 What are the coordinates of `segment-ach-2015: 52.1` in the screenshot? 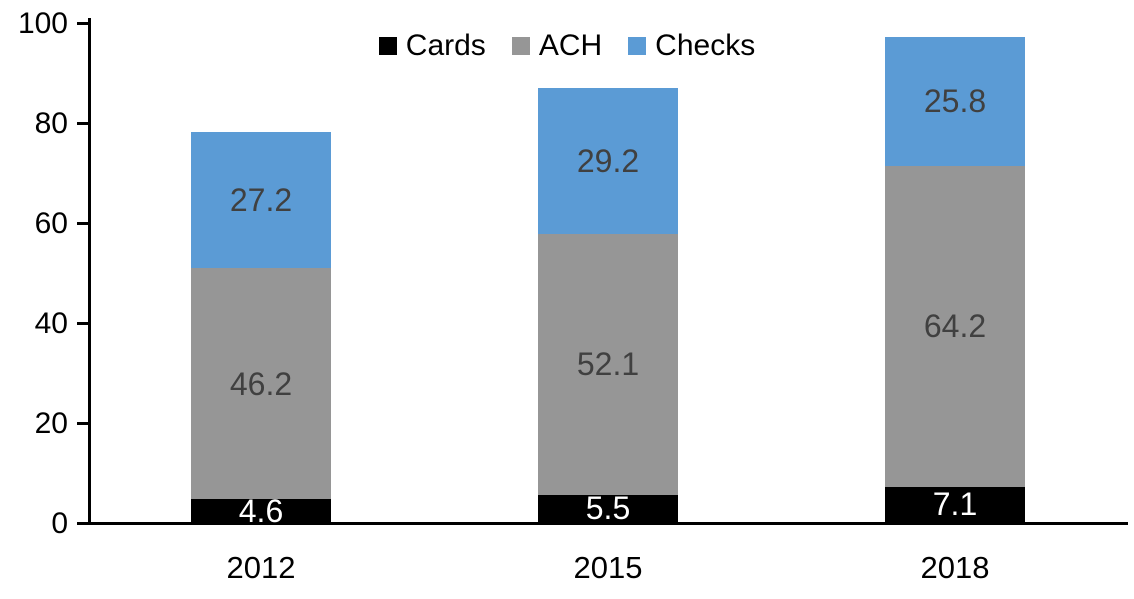 It's located at (608, 364).